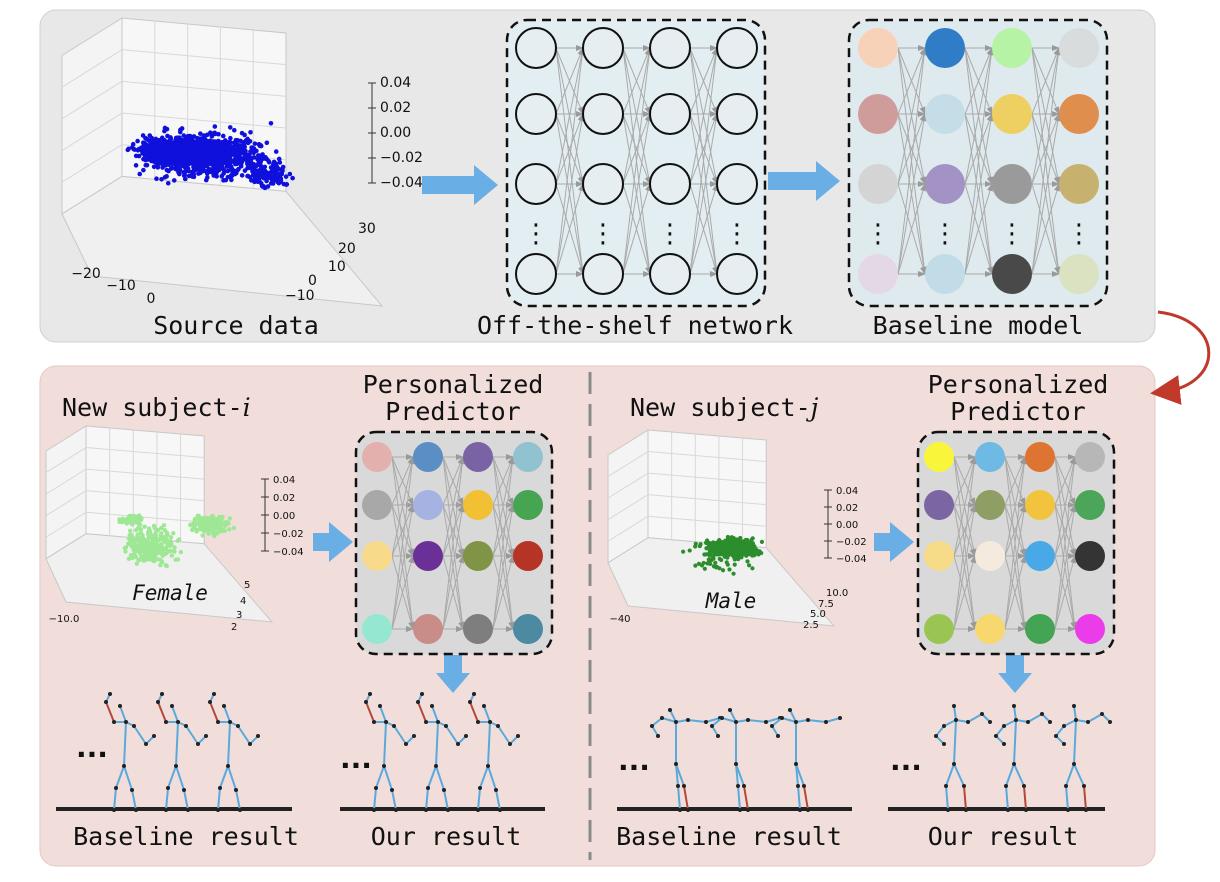  Describe the element at coordinates (156, 407) in the screenshot. I see `subject-i-title: New subject-i` at that location.